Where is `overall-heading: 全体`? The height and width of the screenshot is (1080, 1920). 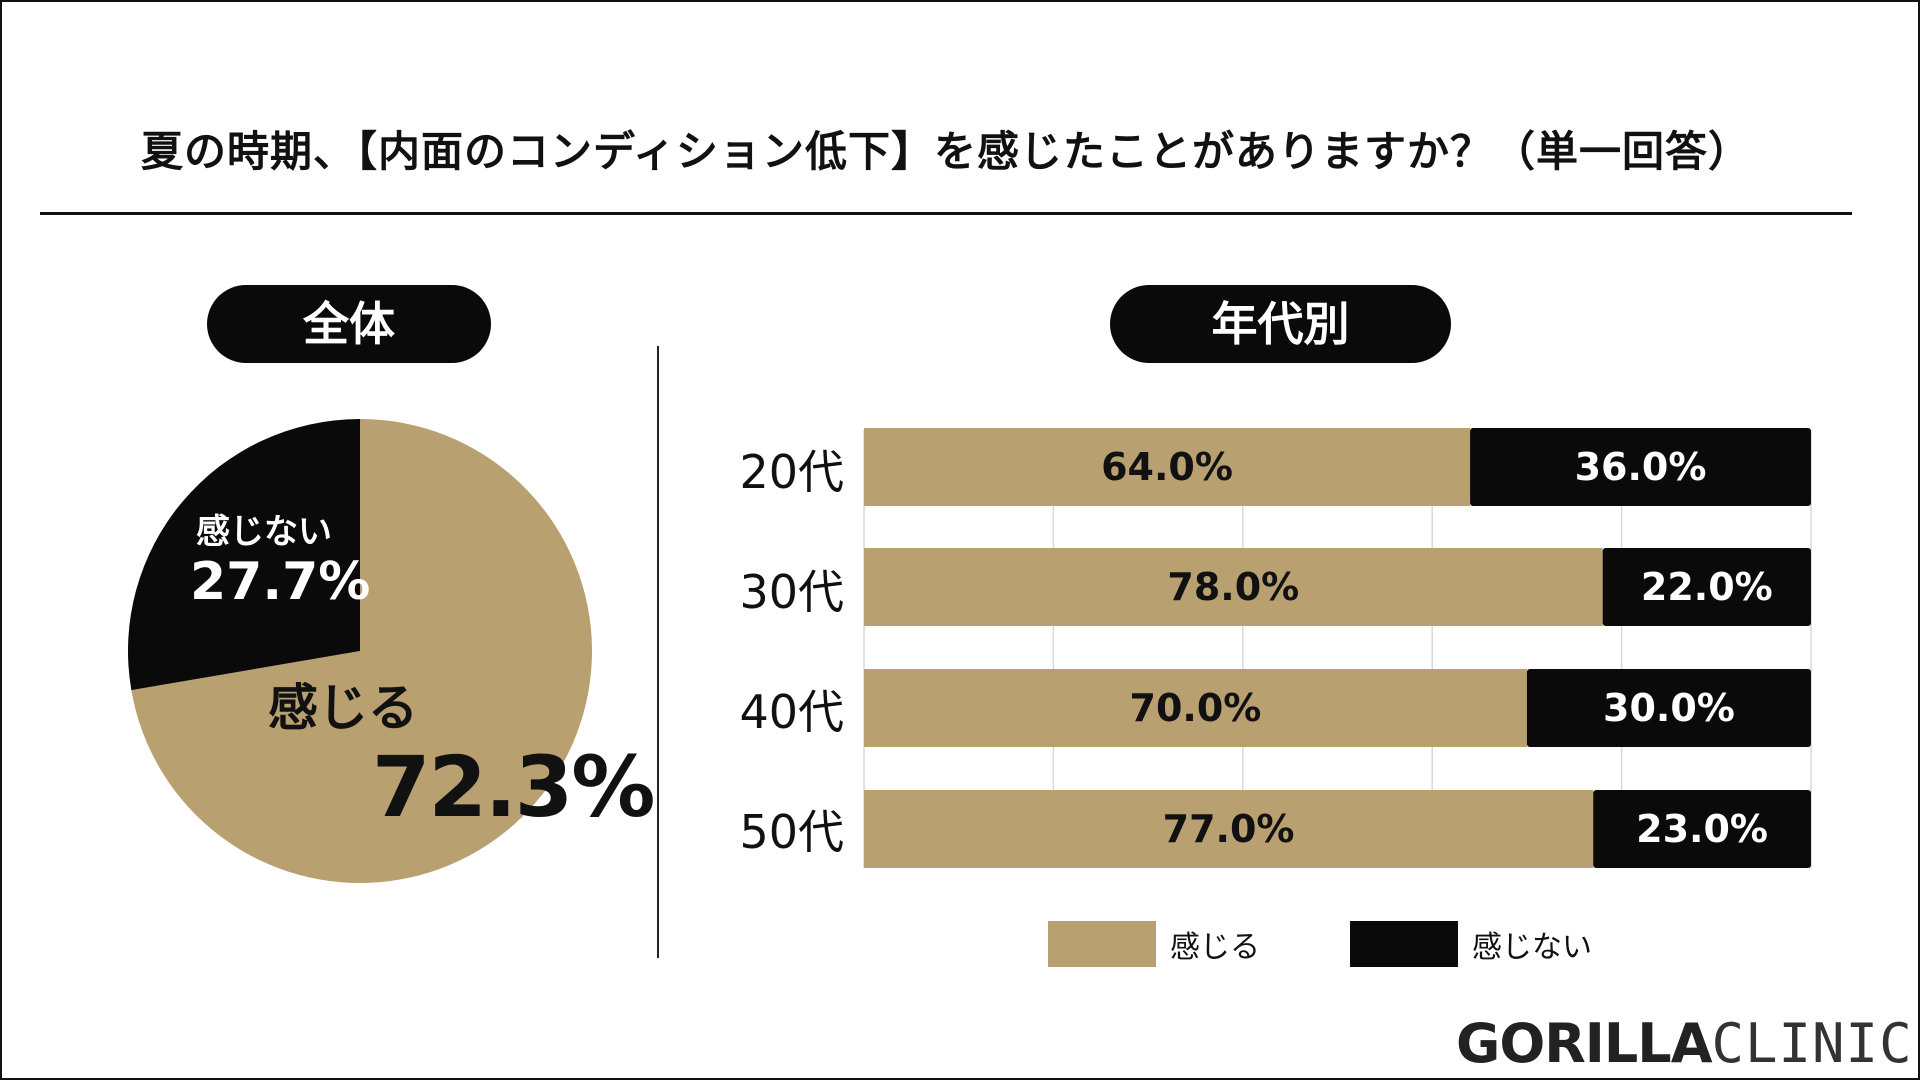 overall-heading: 全体 is located at coordinates (349, 324).